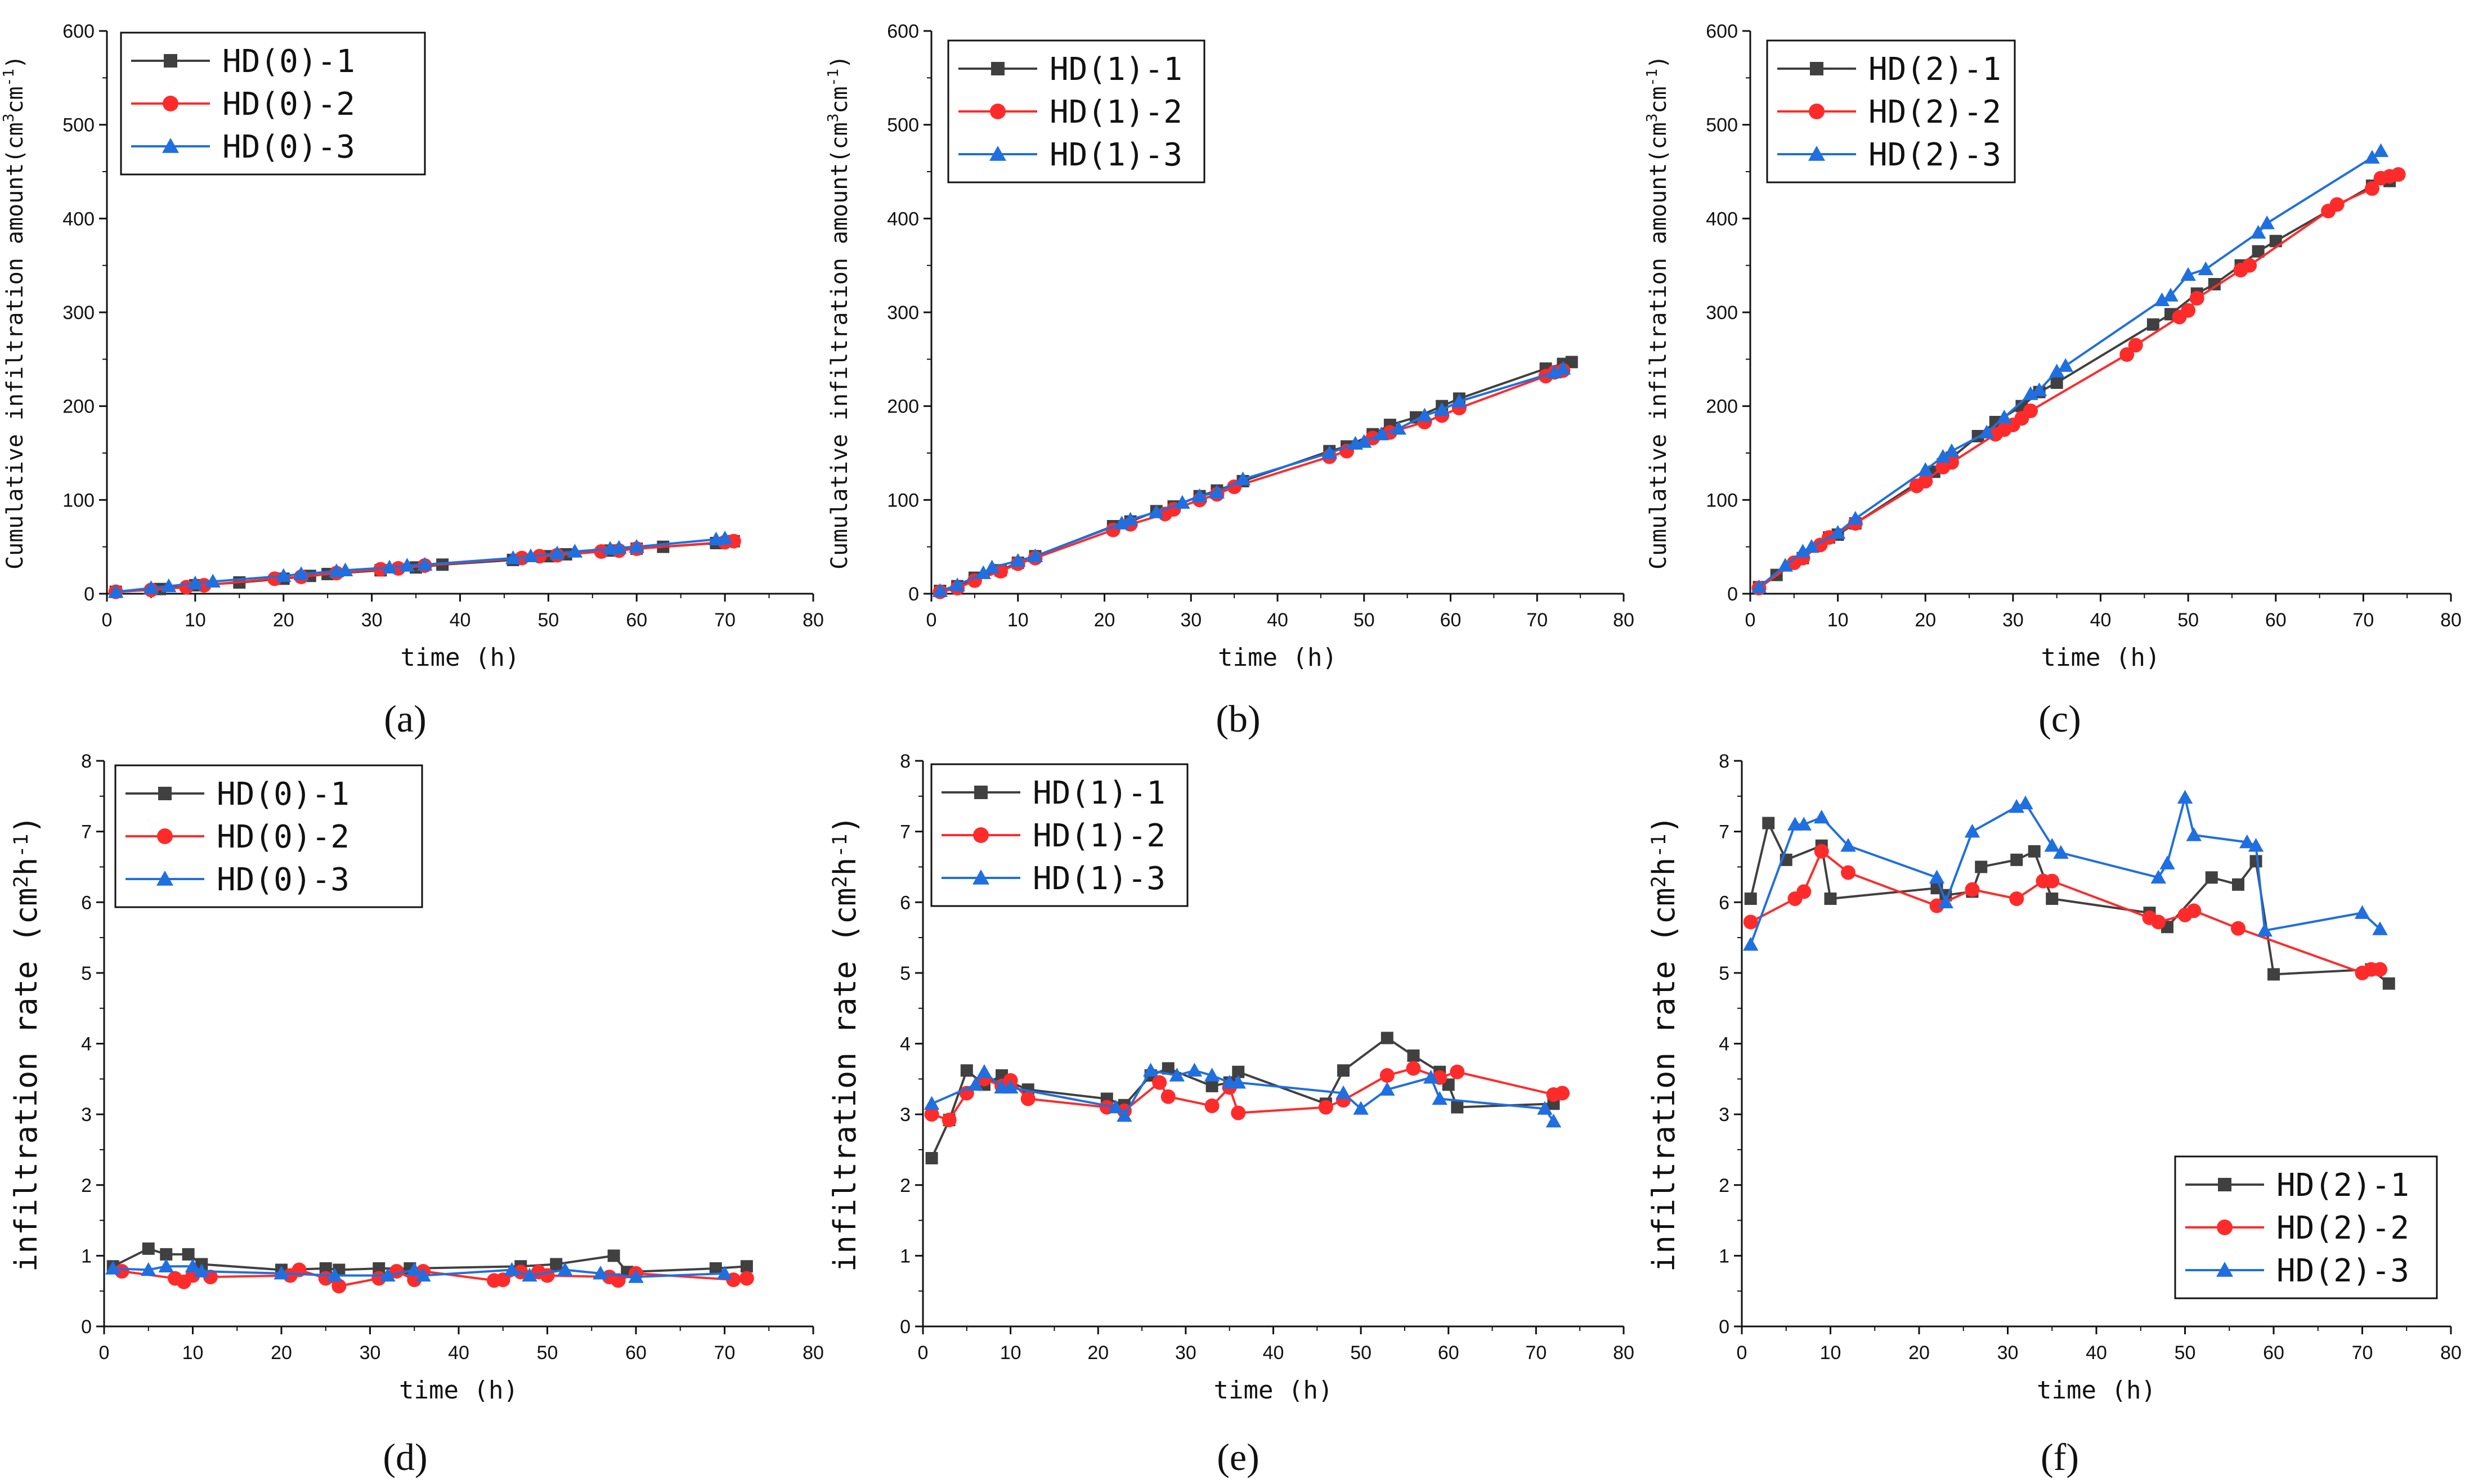  Describe the element at coordinates (1104, 620) in the screenshot. I see `x-tick-label: 20` at that location.